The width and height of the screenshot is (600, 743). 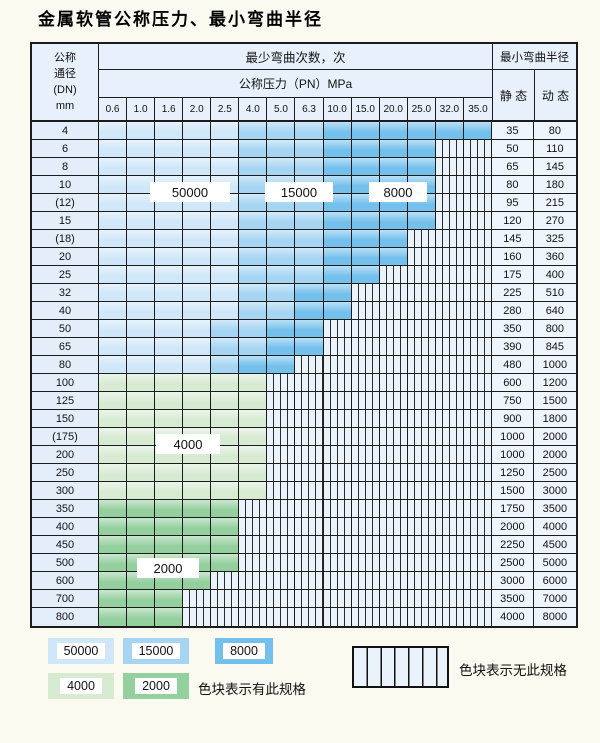 What do you see at coordinates (197, 109) in the screenshot?
I see `pressure-col-header: 2.0` at bounding box center [197, 109].